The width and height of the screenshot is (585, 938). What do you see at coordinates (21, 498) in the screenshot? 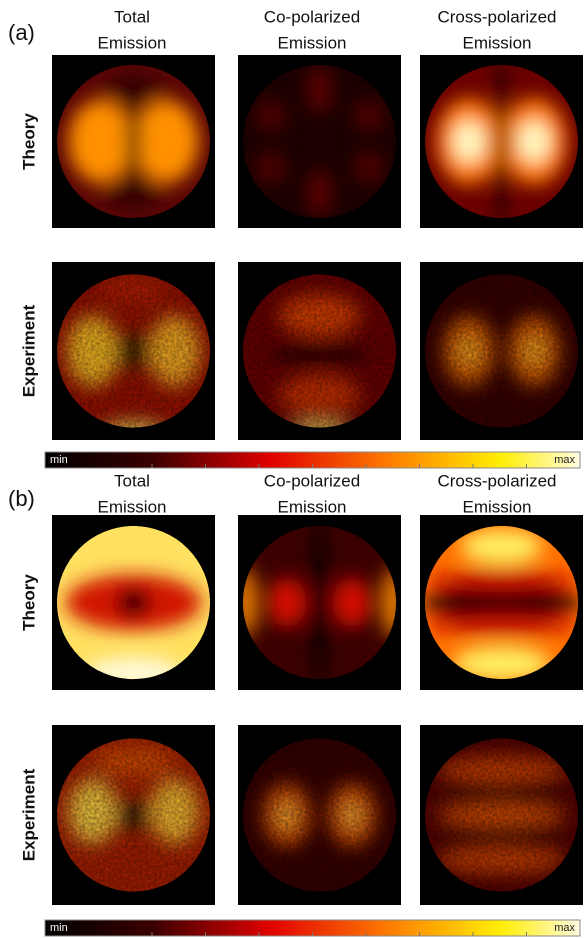
I see `panel-label: (b)` at bounding box center [21, 498].